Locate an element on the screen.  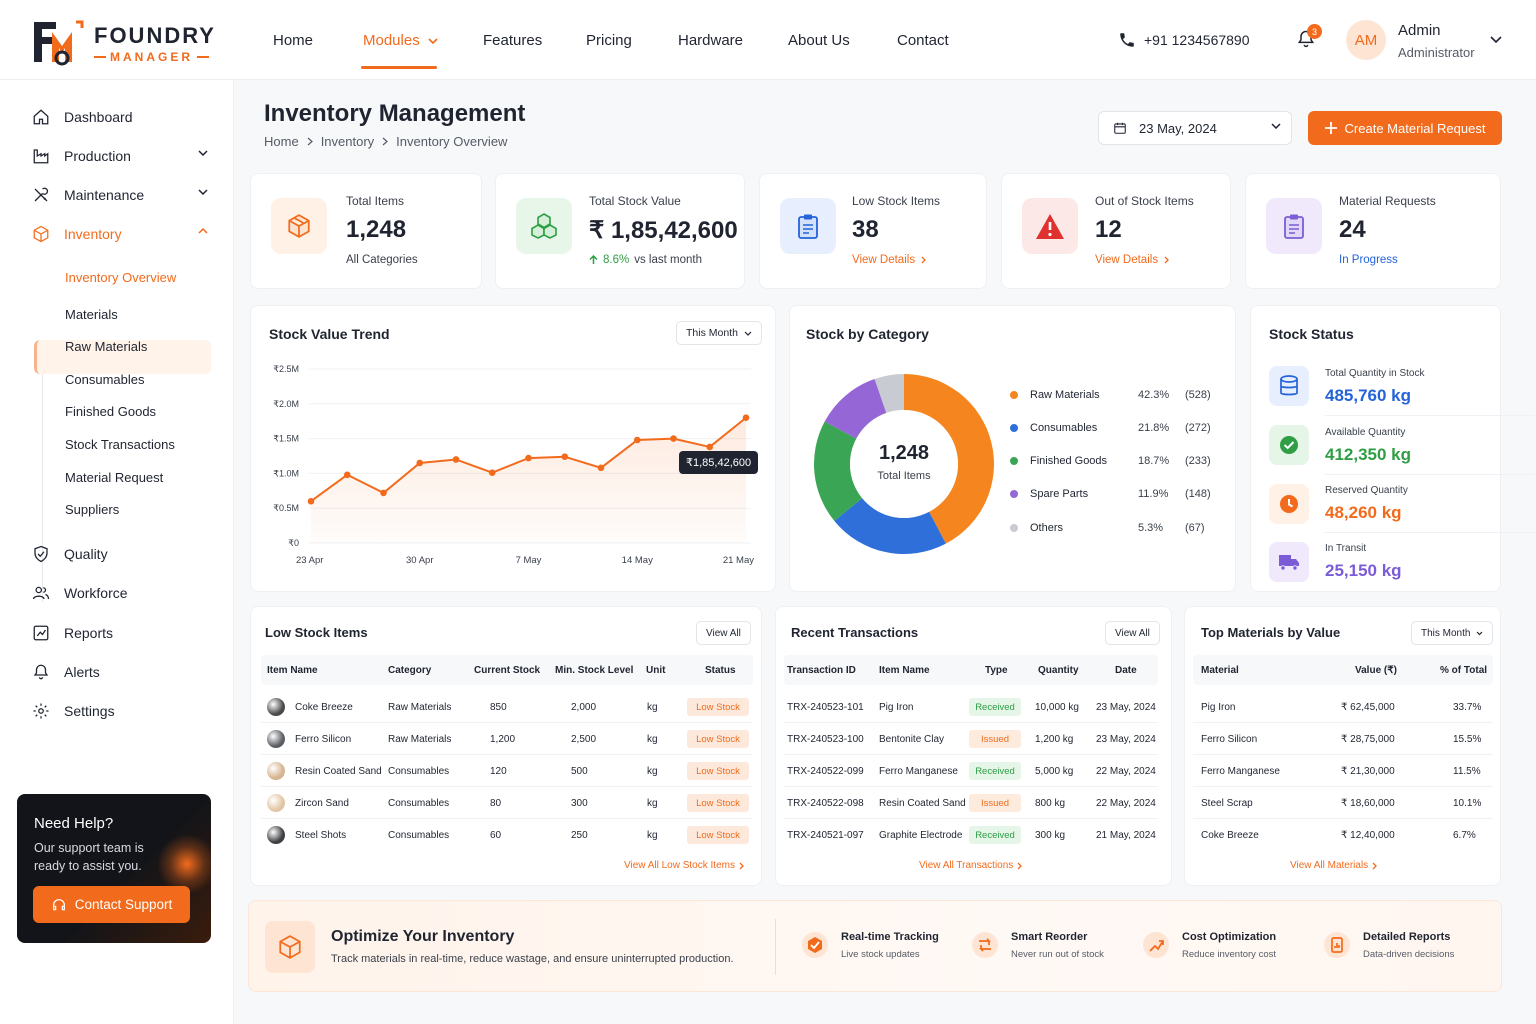
column-header: % of Total is located at coordinates (1464, 670).